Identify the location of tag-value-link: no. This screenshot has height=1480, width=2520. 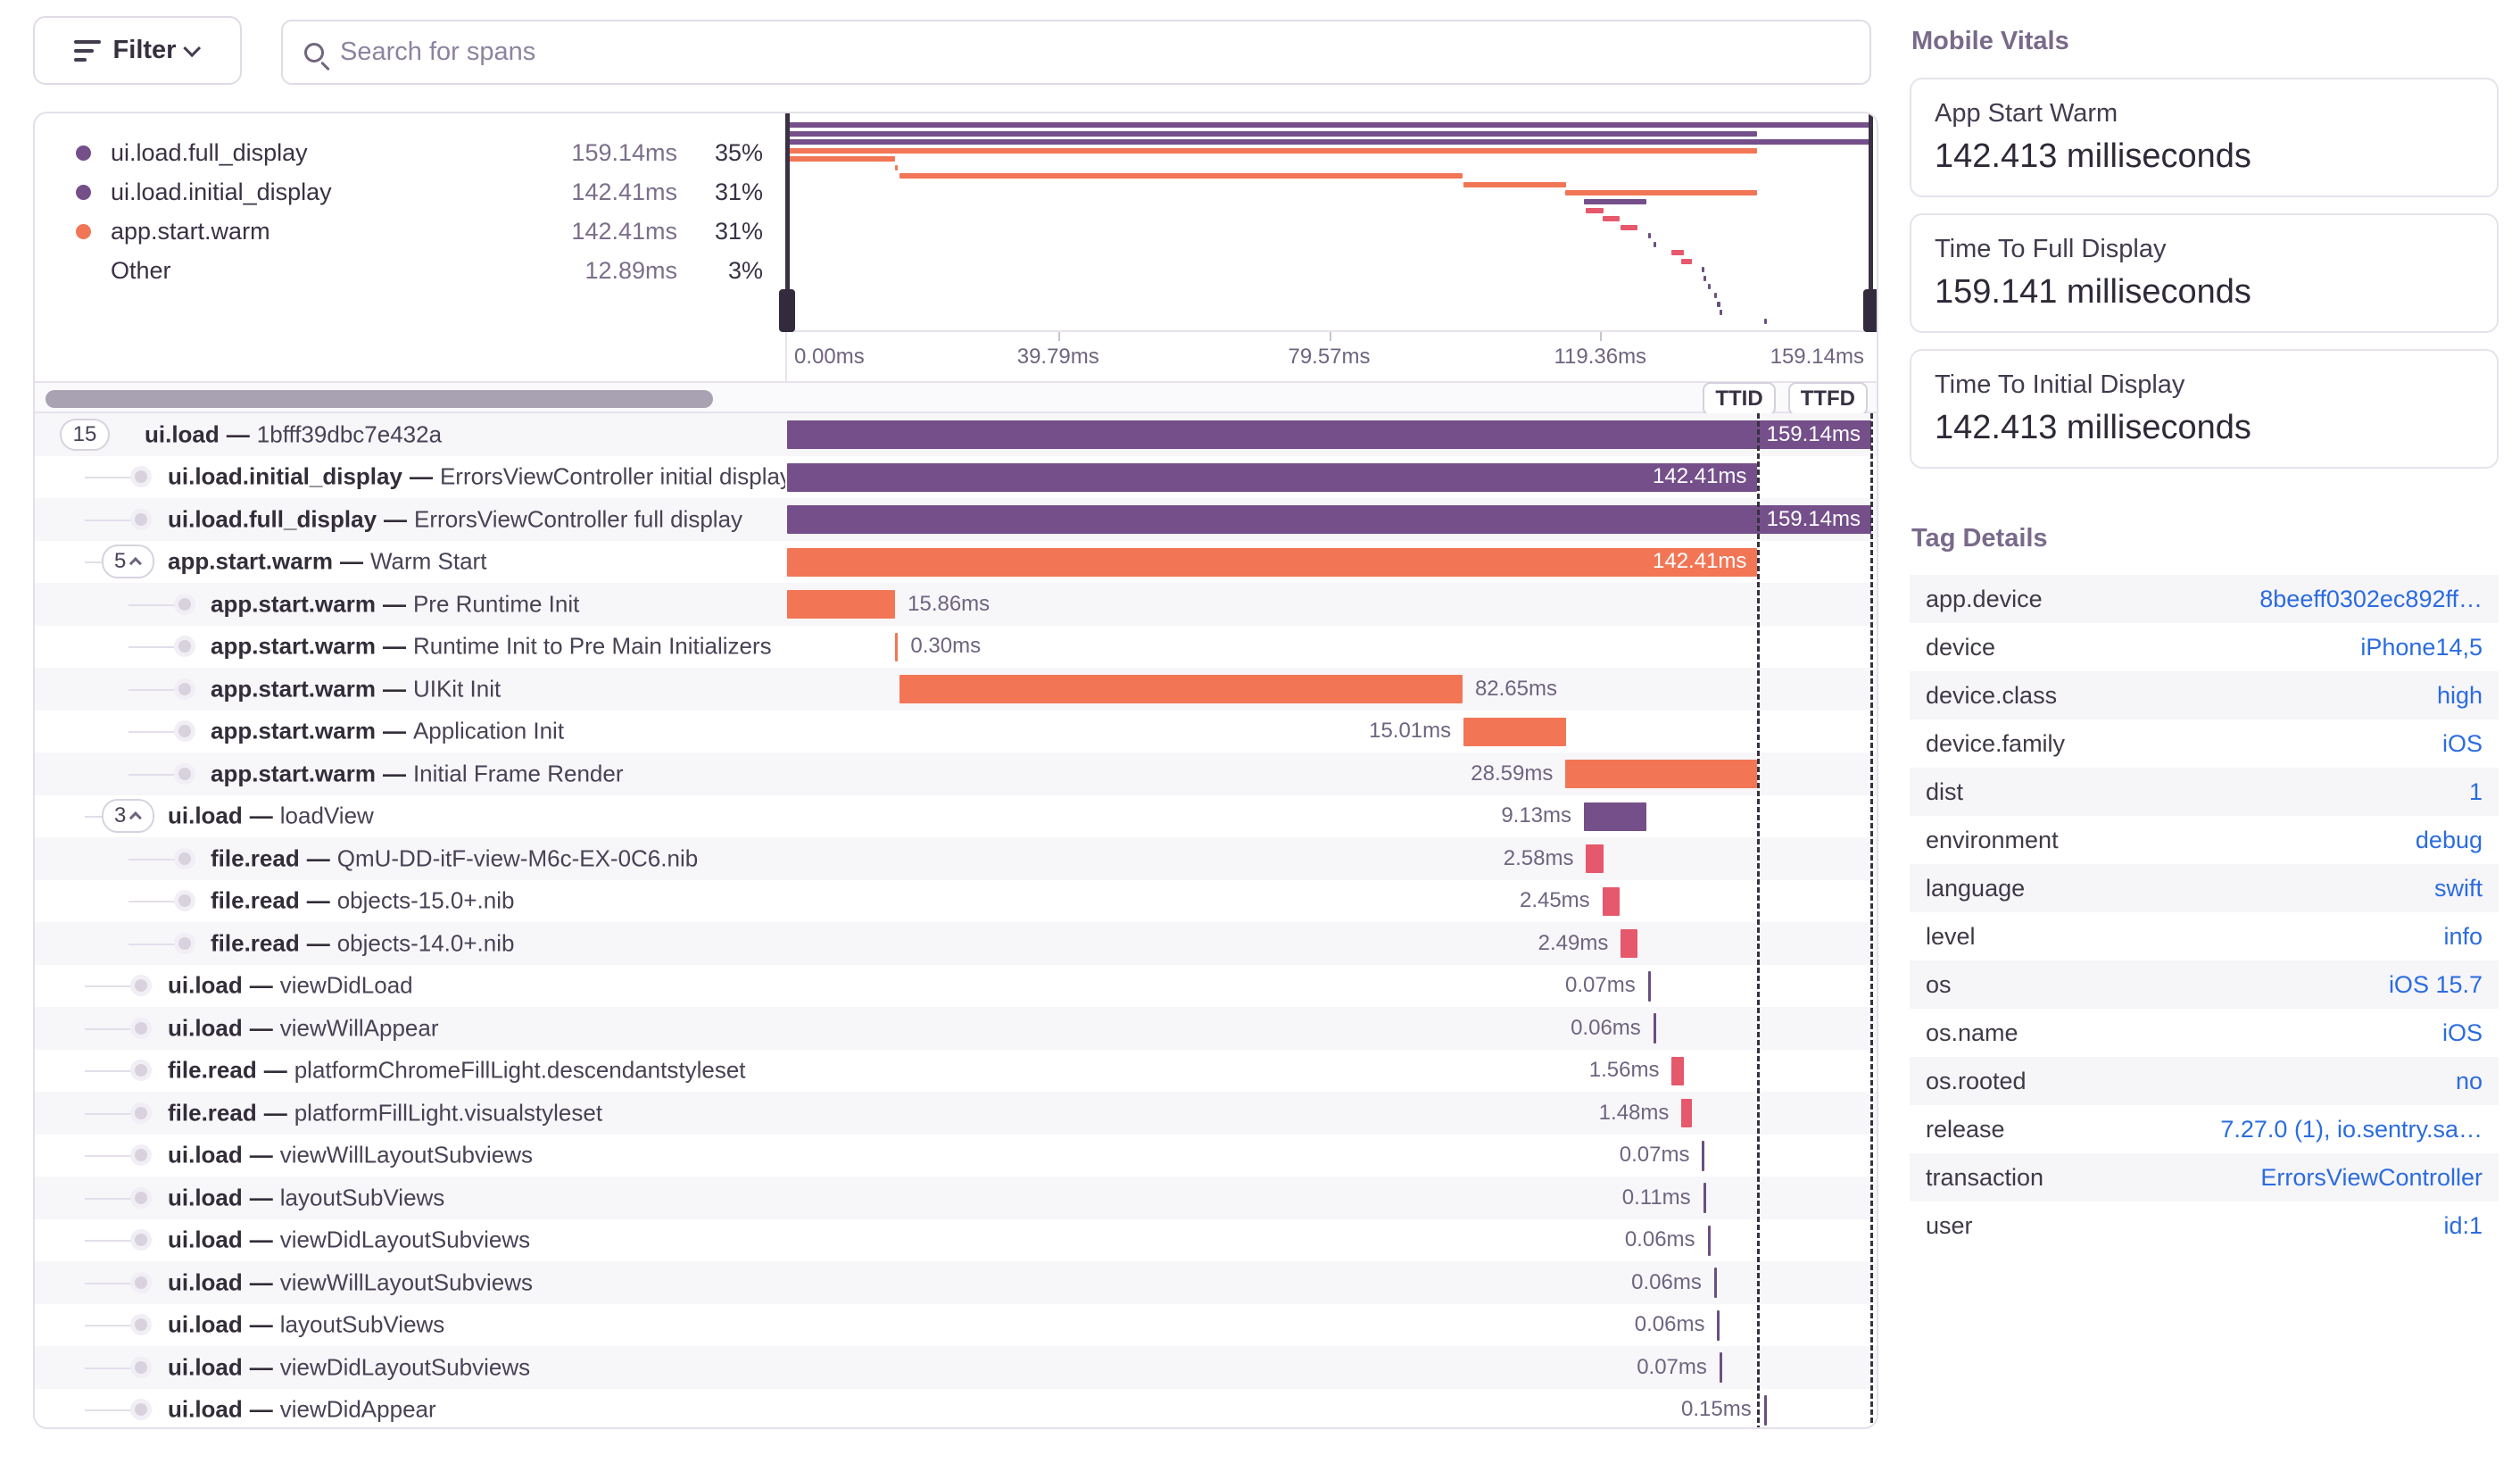
(2469, 1080).